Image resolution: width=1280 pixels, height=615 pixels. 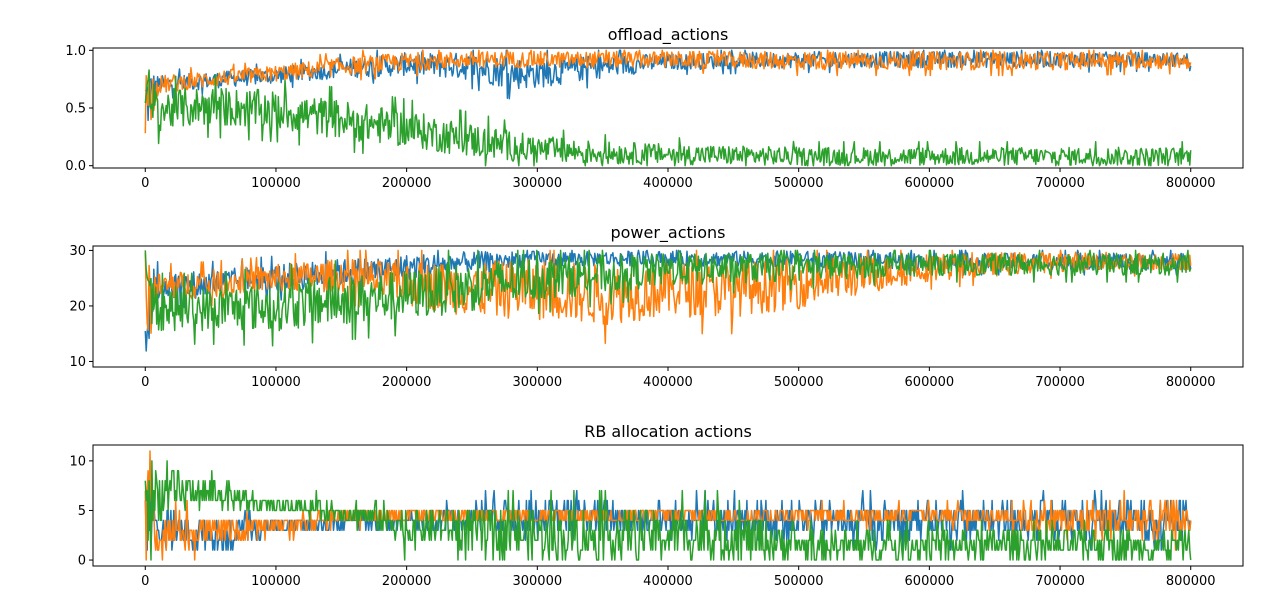 I want to click on chart-title: power_actions, so click(x=667, y=233).